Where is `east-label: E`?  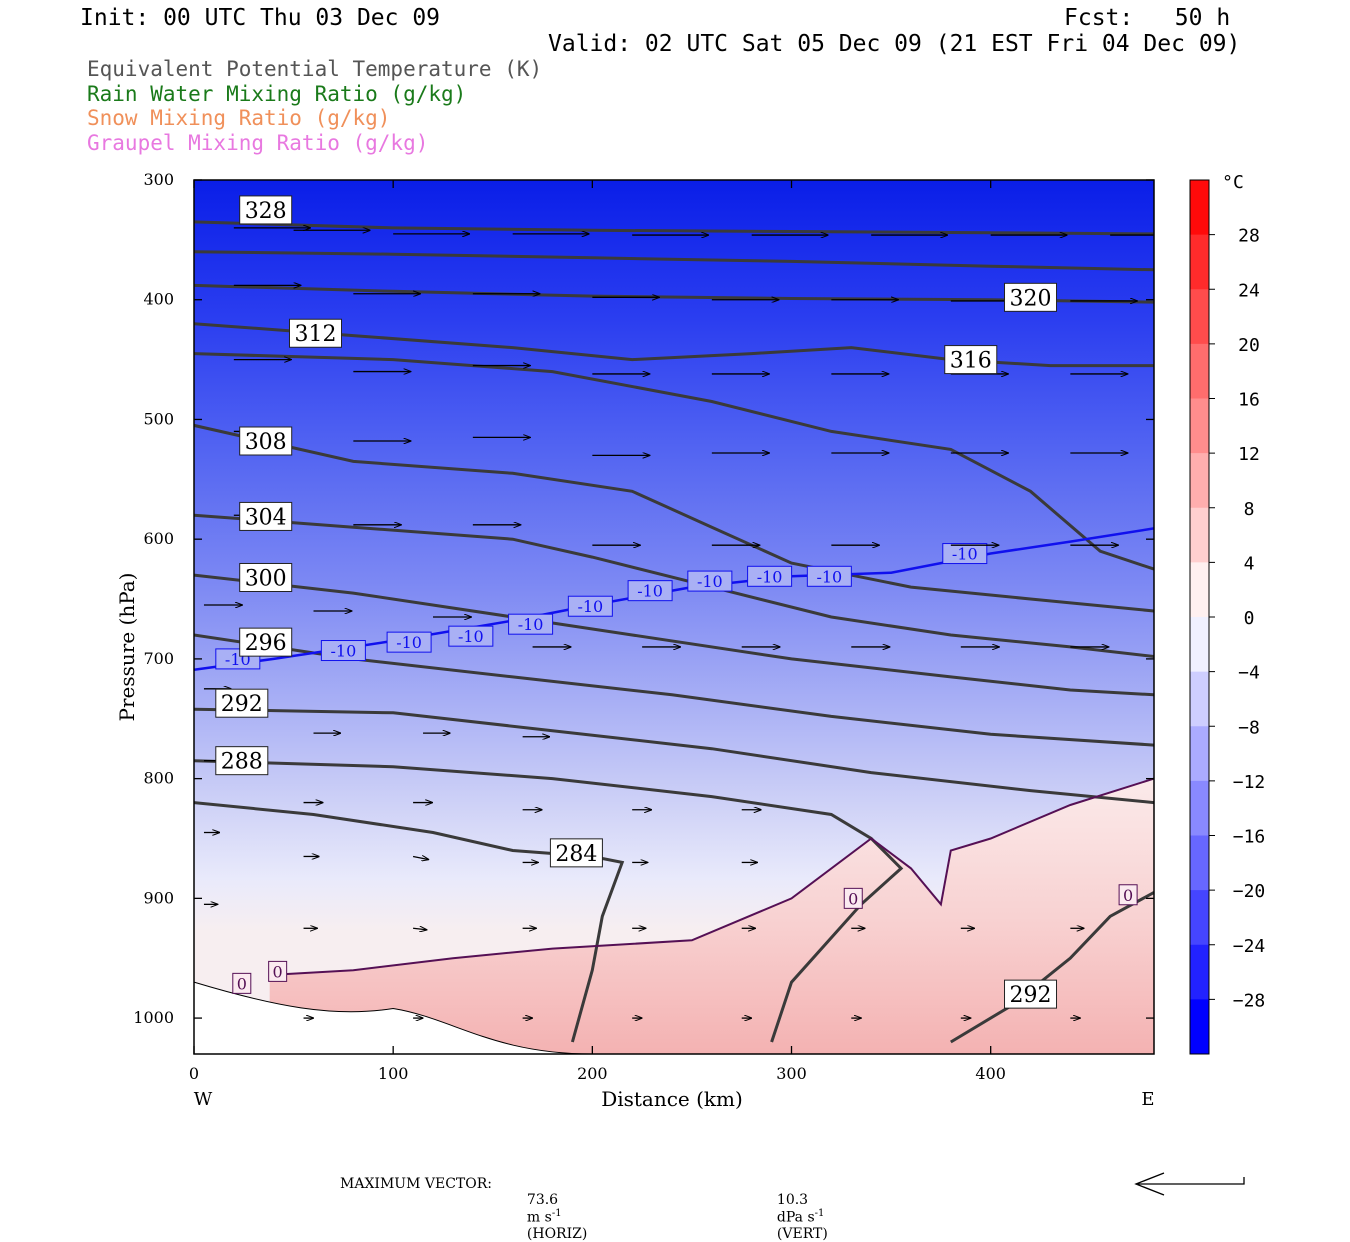
east-label: E is located at coordinates (1147, 1099).